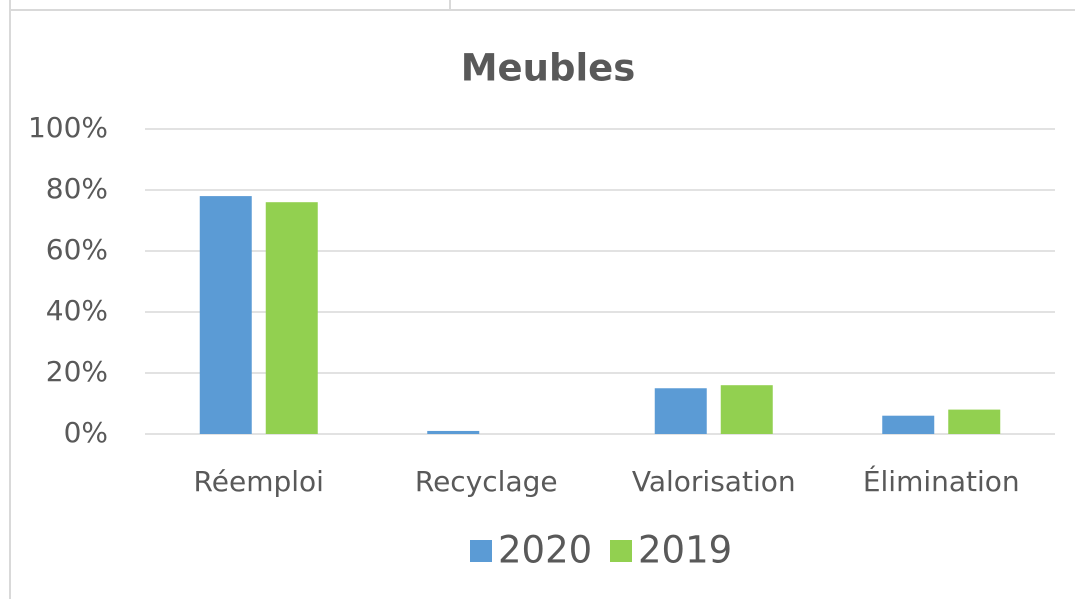 This screenshot has width=1075, height=599. I want to click on x-tick-label: Élimination, so click(941, 481).